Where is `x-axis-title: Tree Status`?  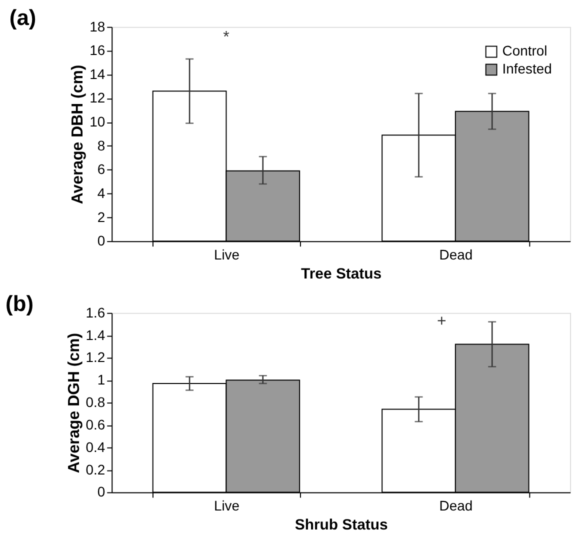 x-axis-title: Tree Status is located at coordinates (341, 273).